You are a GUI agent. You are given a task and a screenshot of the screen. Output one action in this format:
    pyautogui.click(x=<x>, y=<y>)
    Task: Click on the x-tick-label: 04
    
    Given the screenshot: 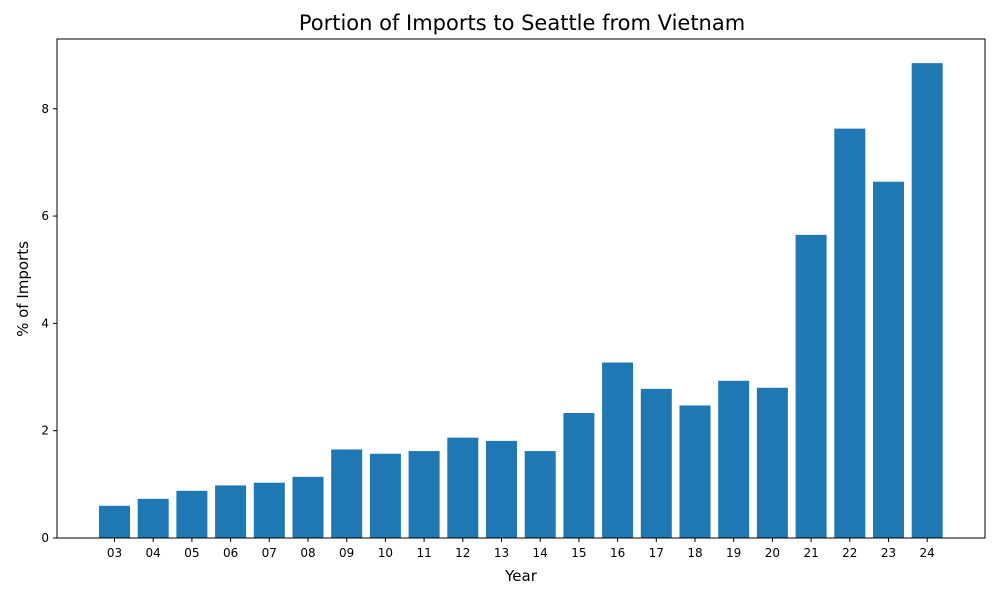 What is the action you would take?
    pyautogui.click(x=153, y=553)
    